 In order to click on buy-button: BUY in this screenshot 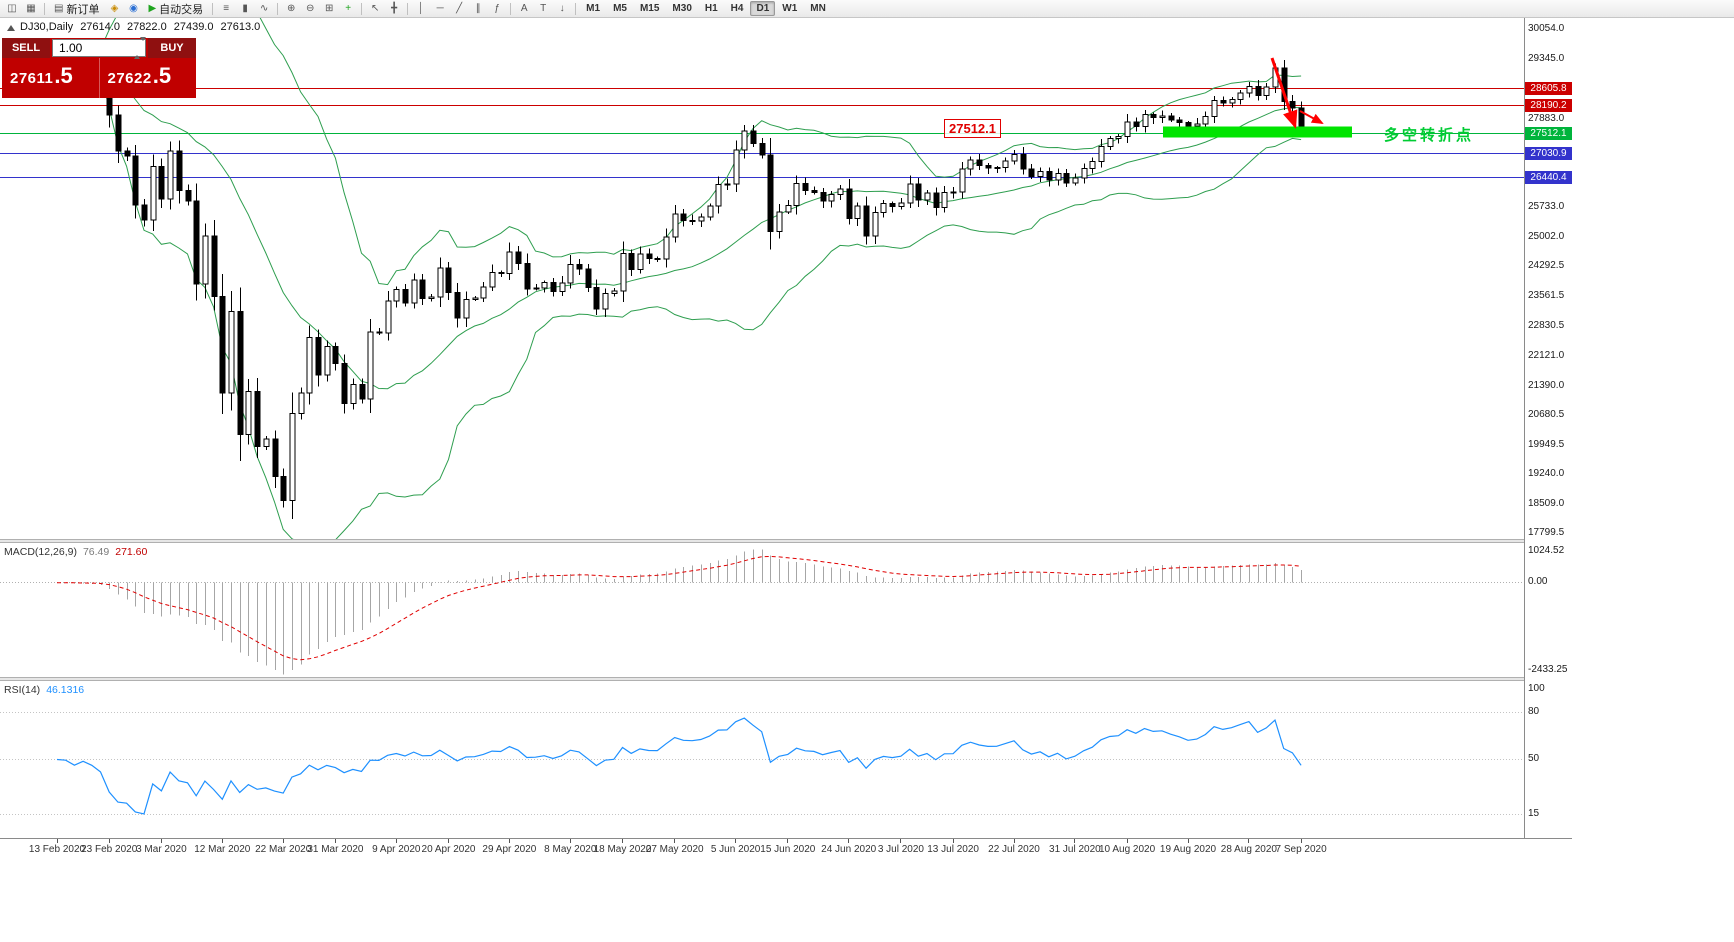, I will do `click(172, 48)`.